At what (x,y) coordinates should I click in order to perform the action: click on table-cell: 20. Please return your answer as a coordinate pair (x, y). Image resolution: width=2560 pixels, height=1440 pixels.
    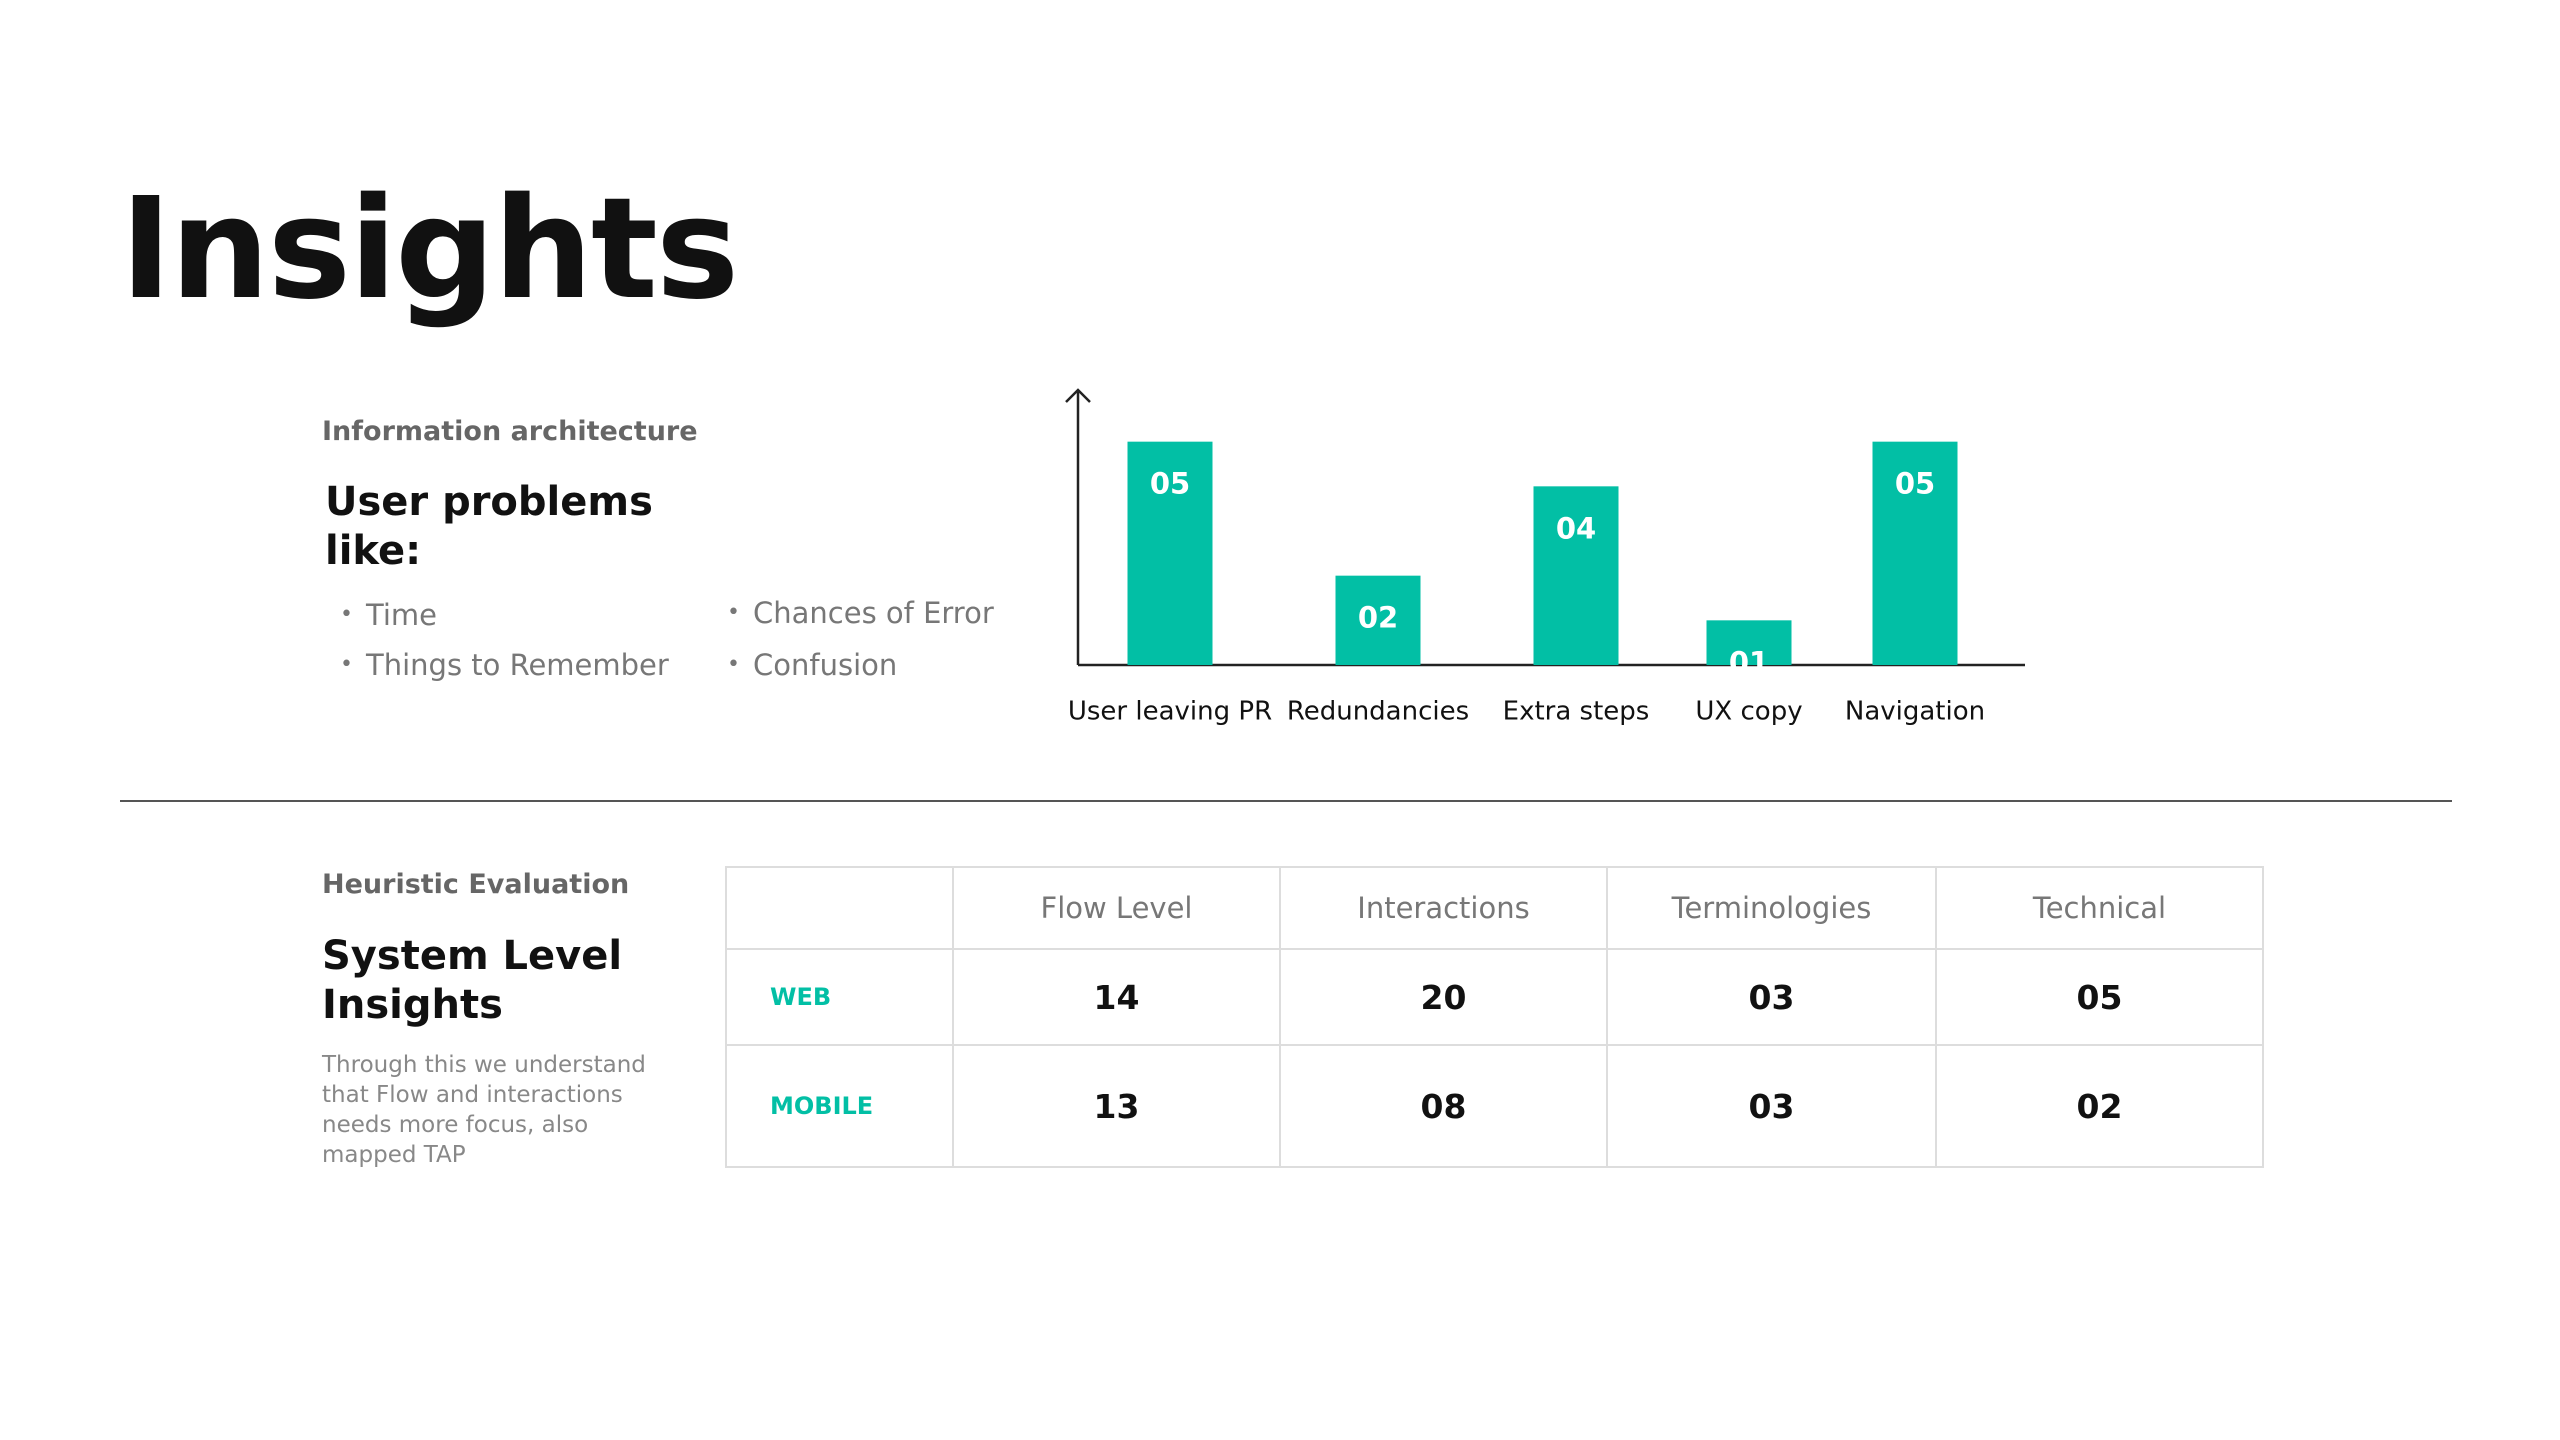
    Looking at the image, I should click on (1443, 997).